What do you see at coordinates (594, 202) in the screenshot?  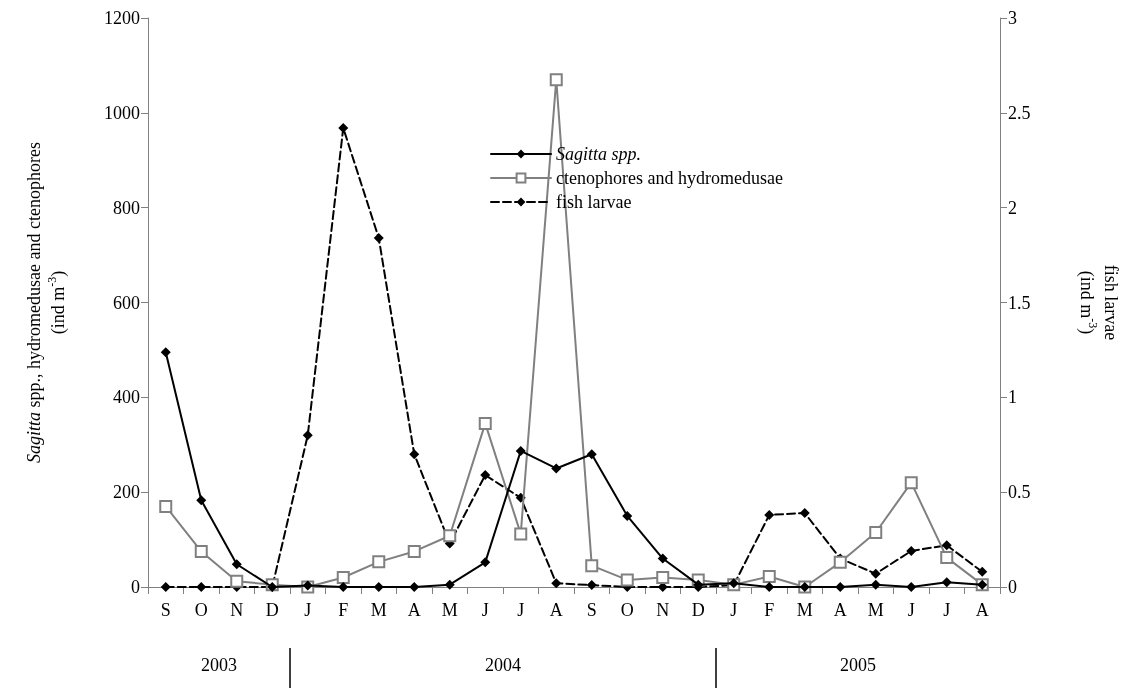 I see `legend-label: fish larvae` at bounding box center [594, 202].